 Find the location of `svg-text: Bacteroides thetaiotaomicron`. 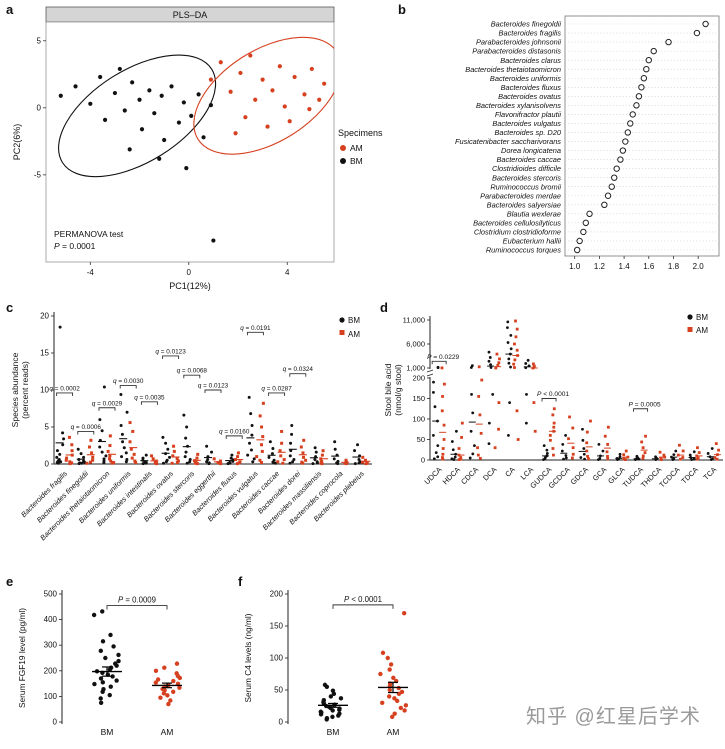

svg-text: Bacteroides thetaiotaomicron is located at coordinates (513, 69).